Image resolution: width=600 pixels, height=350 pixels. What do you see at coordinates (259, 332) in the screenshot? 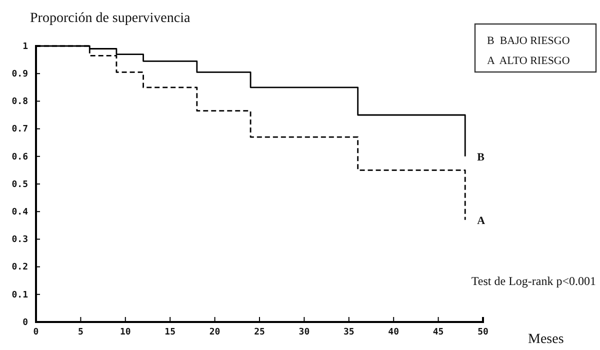
I see `x-tick-label: 25` at bounding box center [259, 332].